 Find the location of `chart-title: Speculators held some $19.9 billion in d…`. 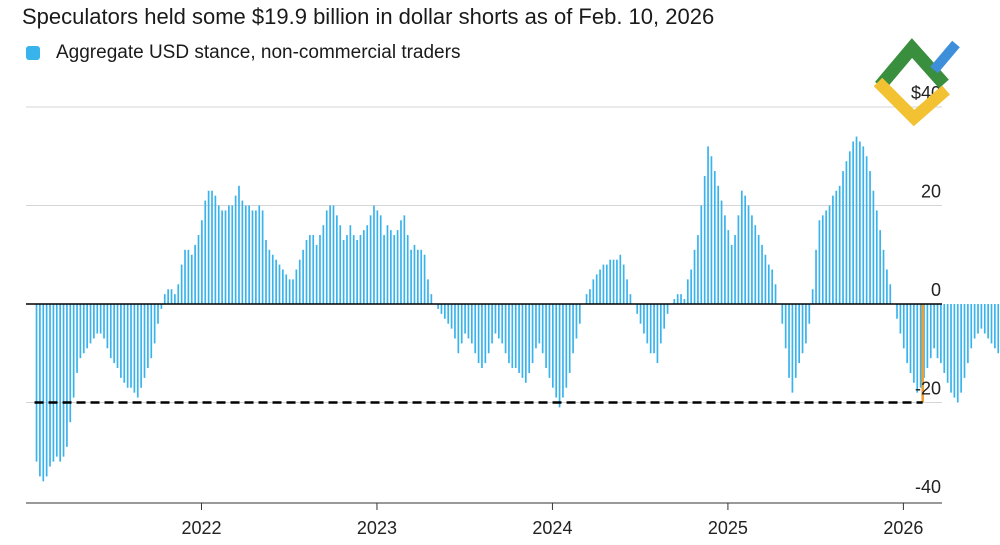

chart-title: Speculators held some $19.9 billion in d… is located at coordinates (368, 16).